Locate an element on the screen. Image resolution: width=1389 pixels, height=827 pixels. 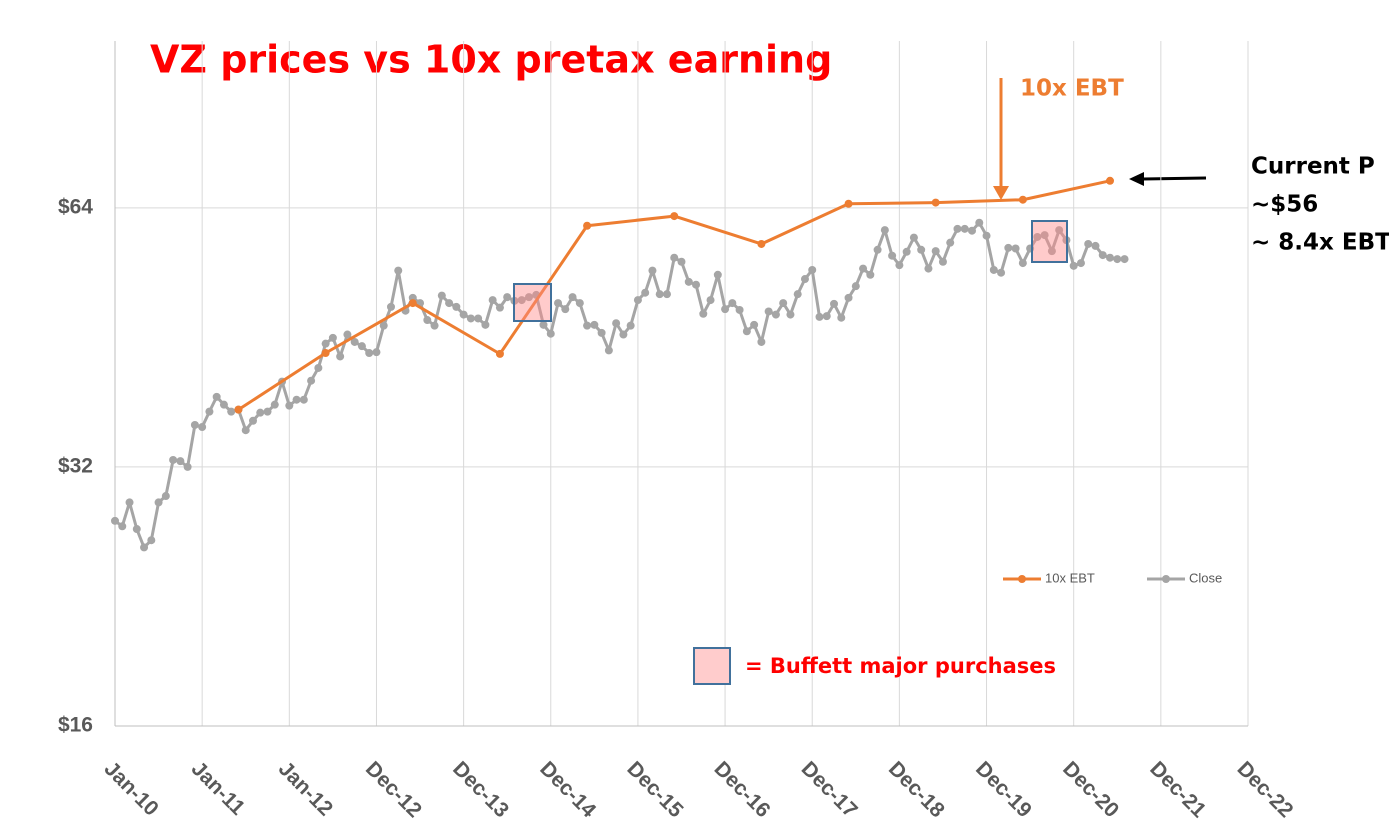
x-tick-label: Dec-12 is located at coordinates (393, 789).